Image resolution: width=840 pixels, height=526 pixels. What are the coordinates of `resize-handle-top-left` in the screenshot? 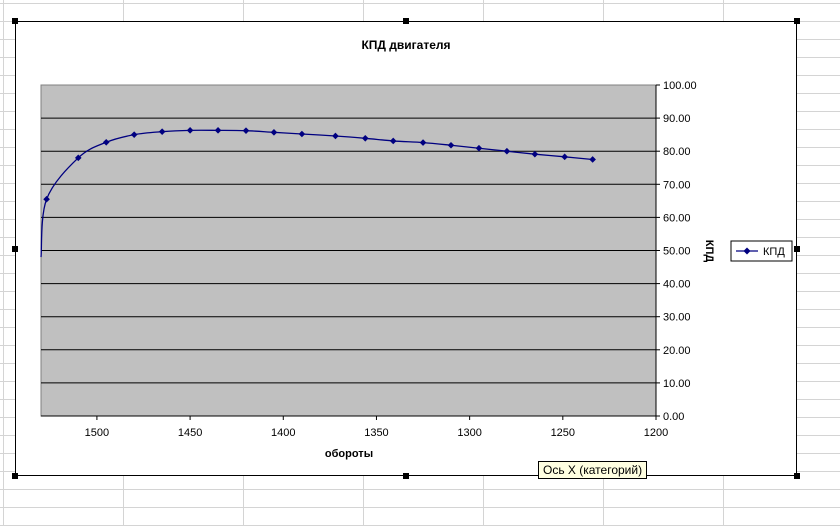 It's located at (15, 21).